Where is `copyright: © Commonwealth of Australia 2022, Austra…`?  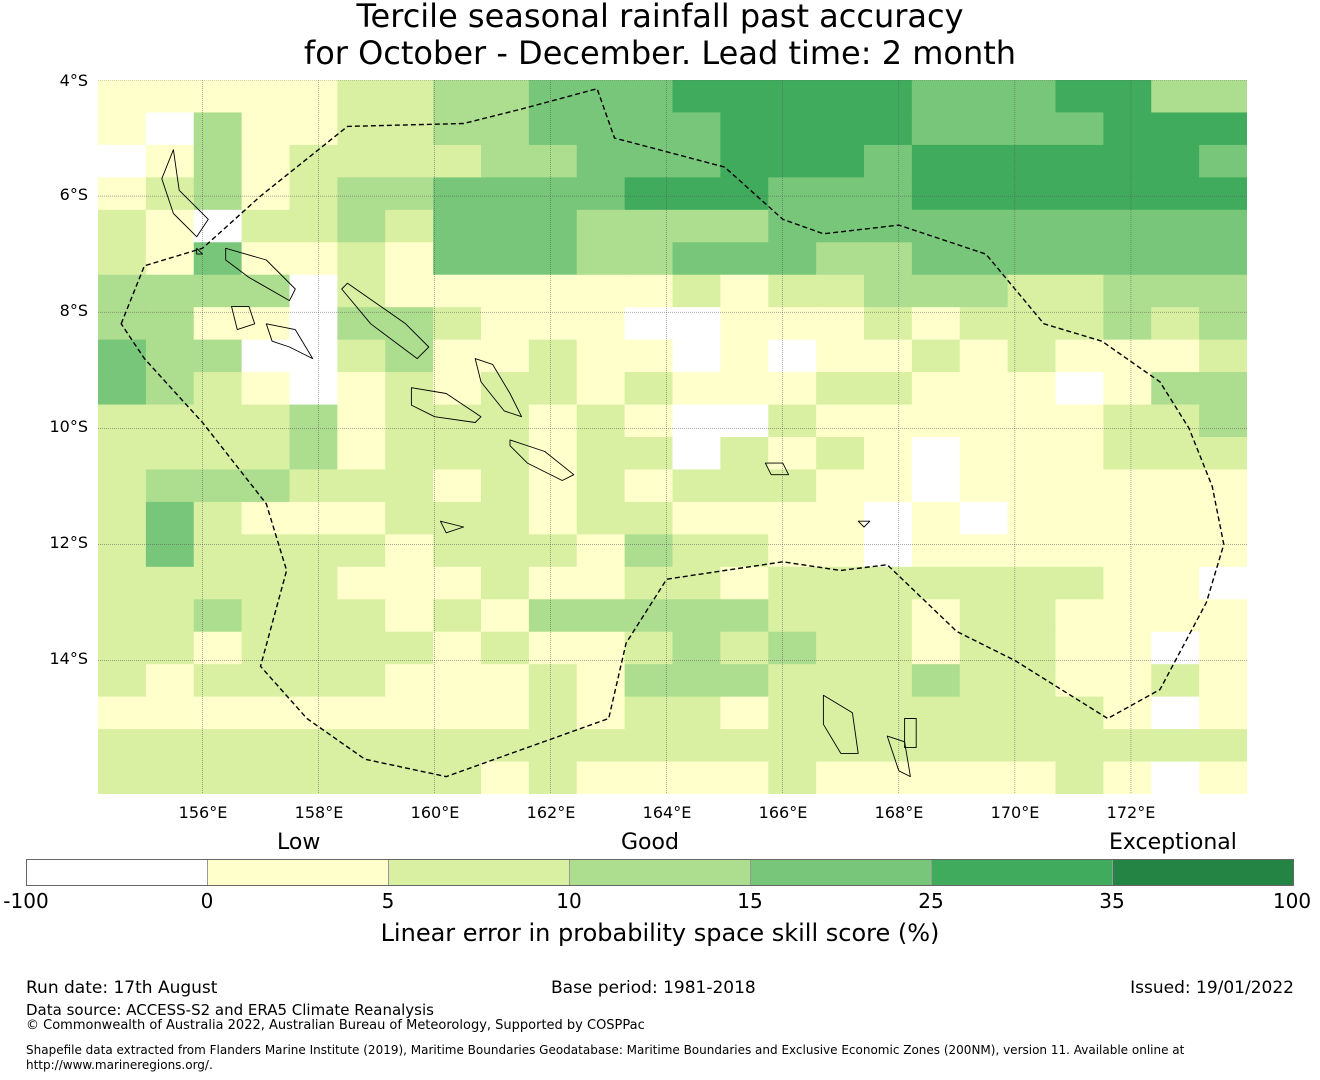 copyright: © Commonwealth of Australia 2022, Austra… is located at coordinates (335, 1025).